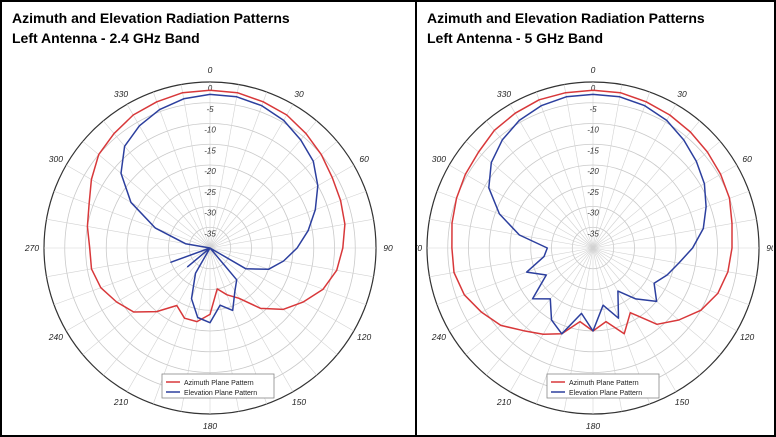  I want to click on panel-divider, so click(416, 218).